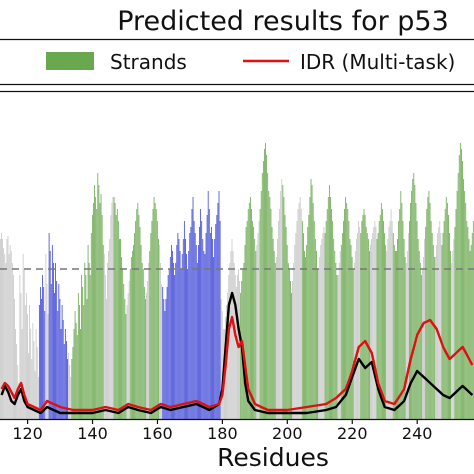  I want to click on x-tick-label: 200, so click(287, 433).